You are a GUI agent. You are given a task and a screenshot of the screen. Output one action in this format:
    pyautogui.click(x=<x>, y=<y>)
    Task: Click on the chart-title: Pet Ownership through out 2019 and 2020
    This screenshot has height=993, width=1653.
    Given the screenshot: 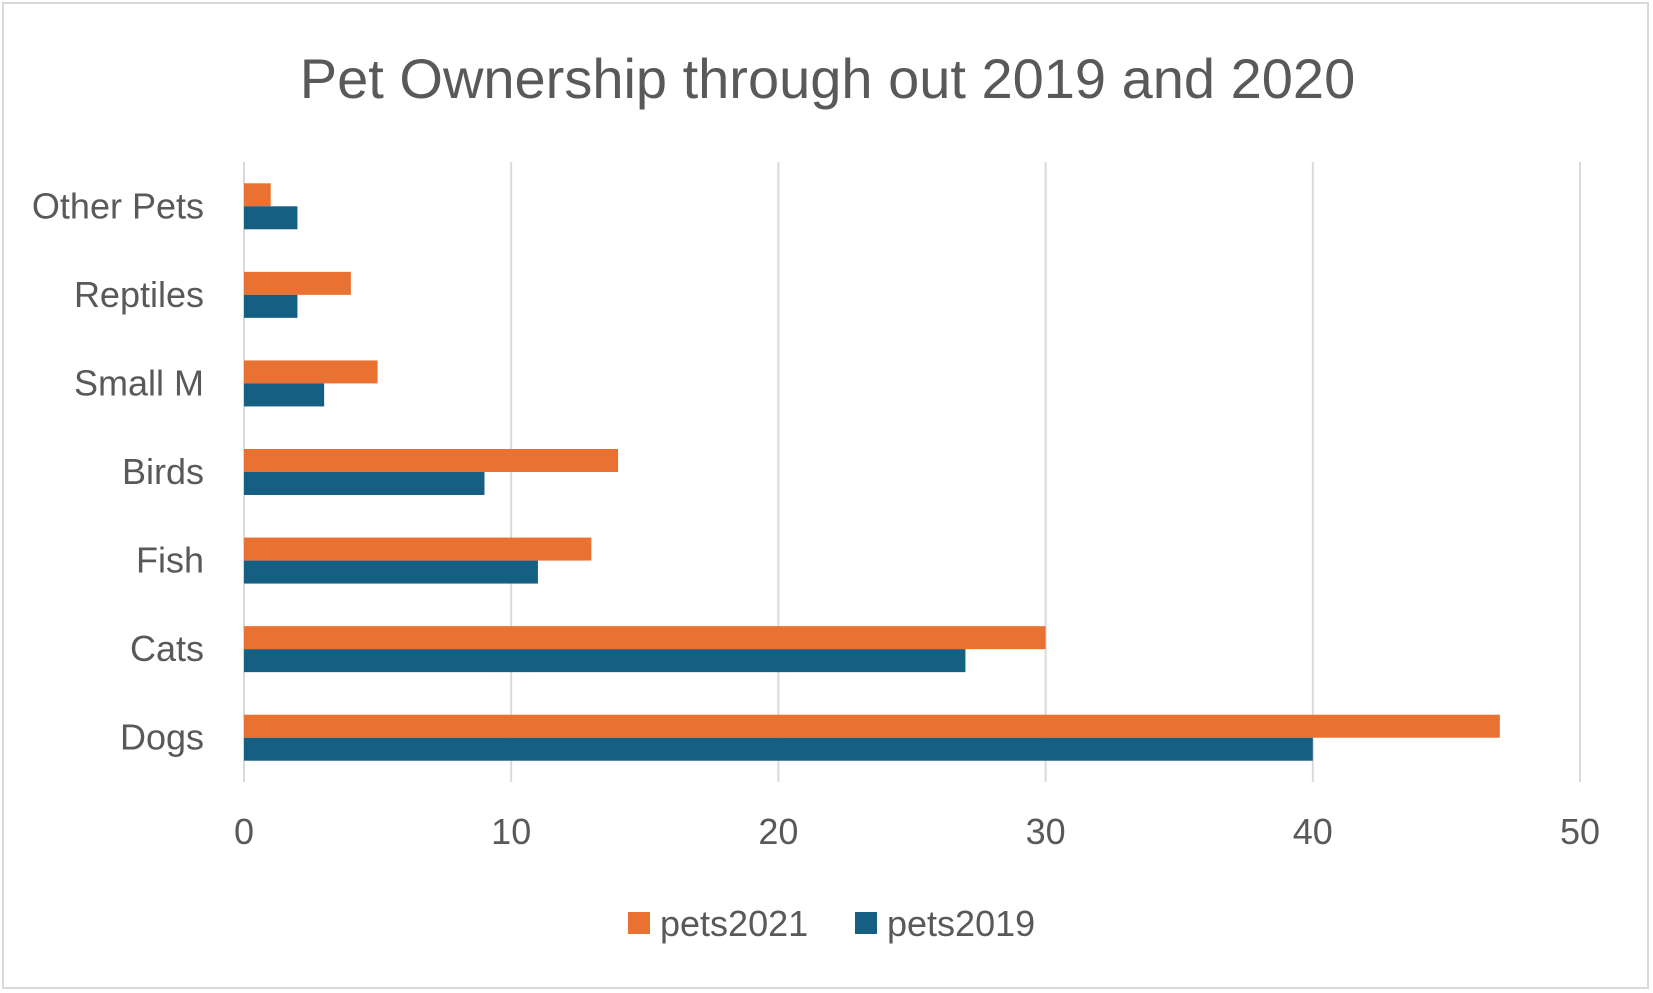 What is the action you would take?
    pyautogui.click(x=827, y=78)
    